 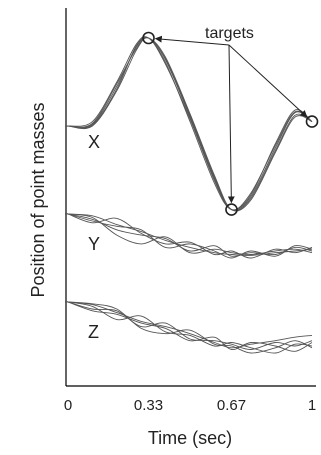 I want to click on trace-group-y, so click(x=189, y=235).